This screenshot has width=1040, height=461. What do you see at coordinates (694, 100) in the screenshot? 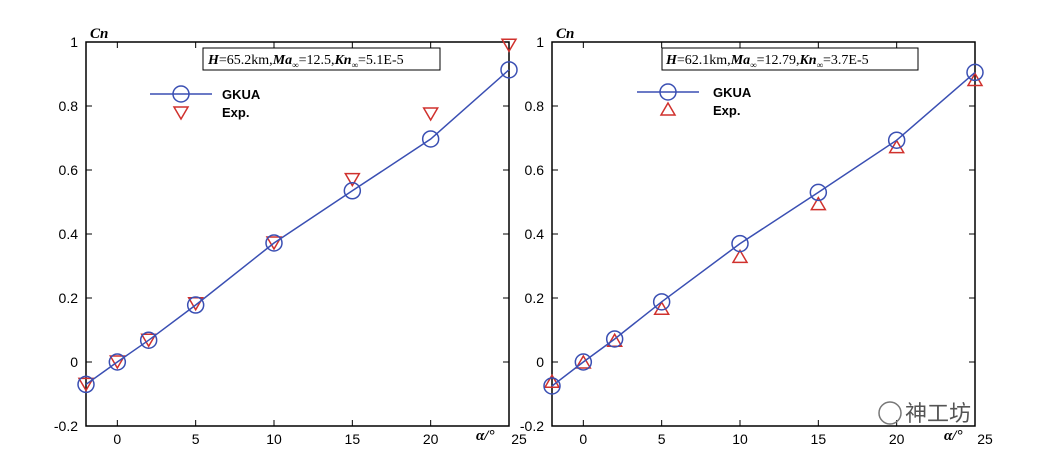
I see `legend-right: GKUA Exp.` at bounding box center [694, 100].